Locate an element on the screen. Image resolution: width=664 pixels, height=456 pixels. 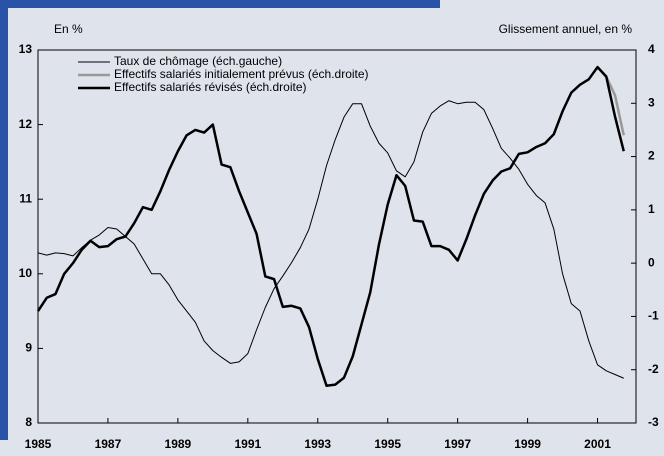
x-tick-label: 1987 is located at coordinates (108, 444).